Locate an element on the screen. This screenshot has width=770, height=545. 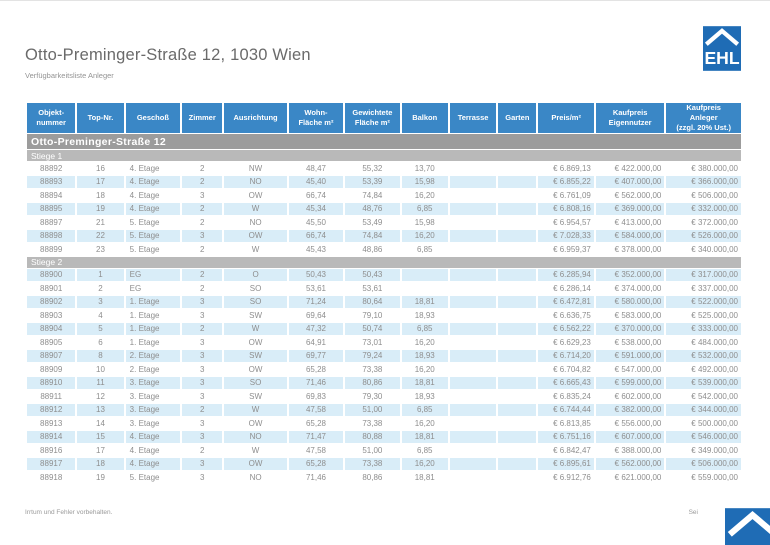
cell-top-nr: 12 is located at coordinates (100, 396).